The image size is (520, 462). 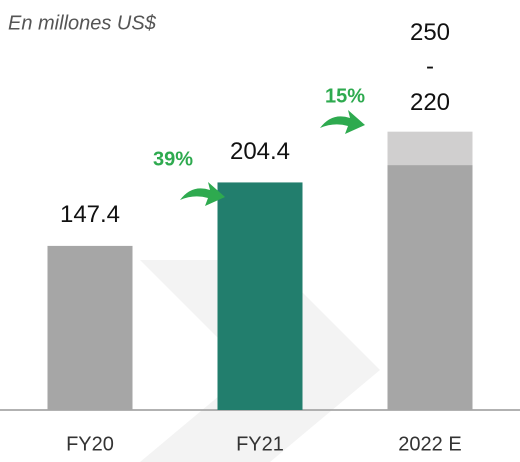 What do you see at coordinates (430, 32) in the screenshot?
I see `value-label: 250` at bounding box center [430, 32].